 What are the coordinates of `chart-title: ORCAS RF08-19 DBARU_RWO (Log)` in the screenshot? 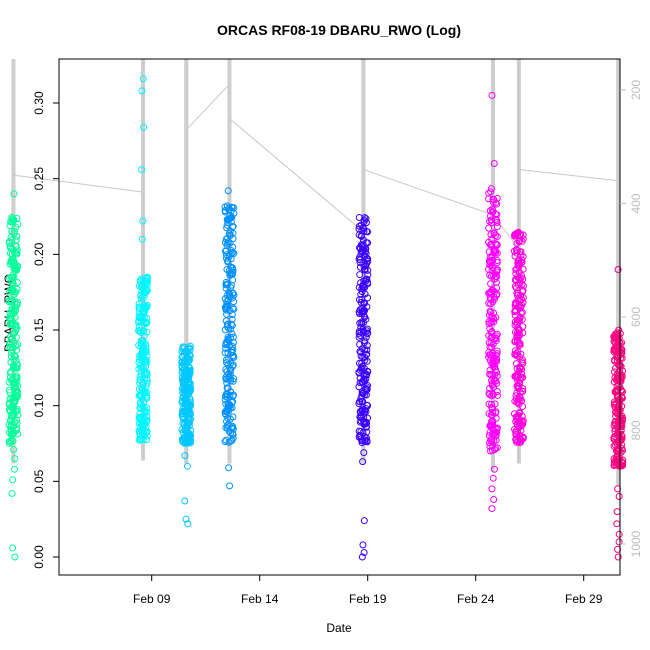 It's located at (339, 30).